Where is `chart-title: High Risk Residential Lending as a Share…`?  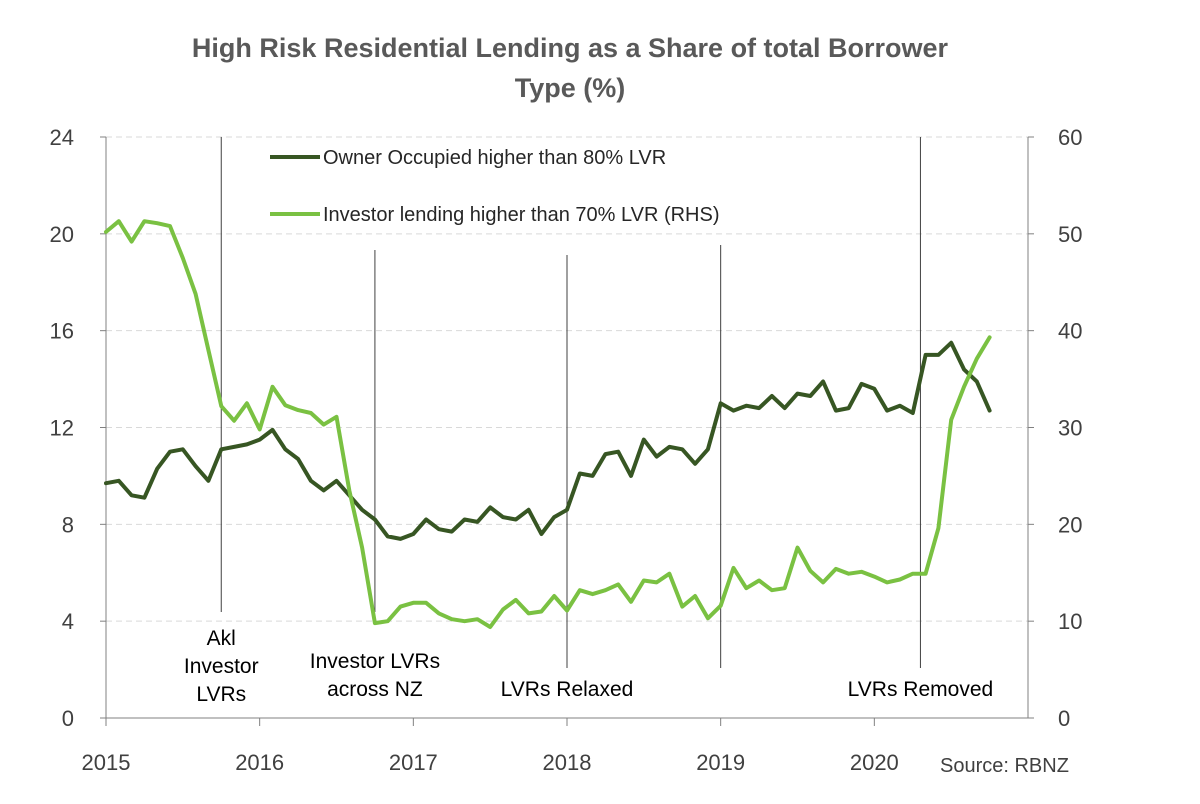 chart-title: High Risk Residential Lending as a Share… is located at coordinates (570, 68).